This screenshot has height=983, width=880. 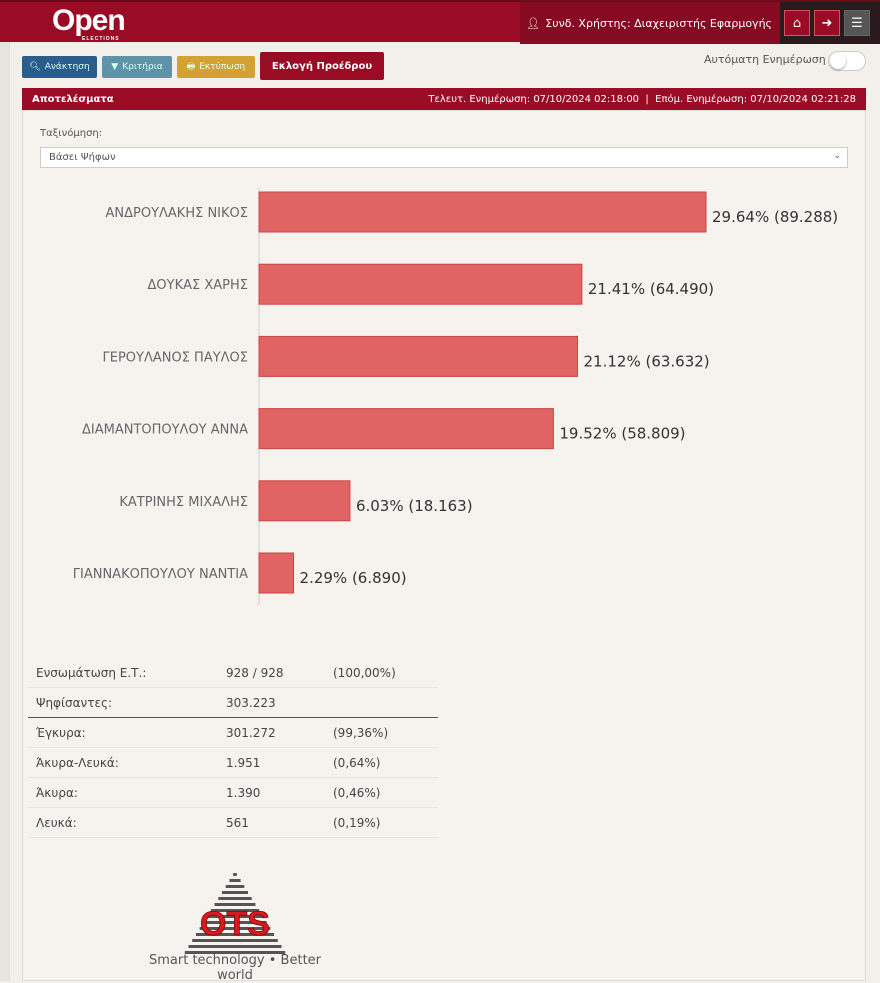 I want to click on criteria-label: Κριτήρια, so click(x=142, y=67).